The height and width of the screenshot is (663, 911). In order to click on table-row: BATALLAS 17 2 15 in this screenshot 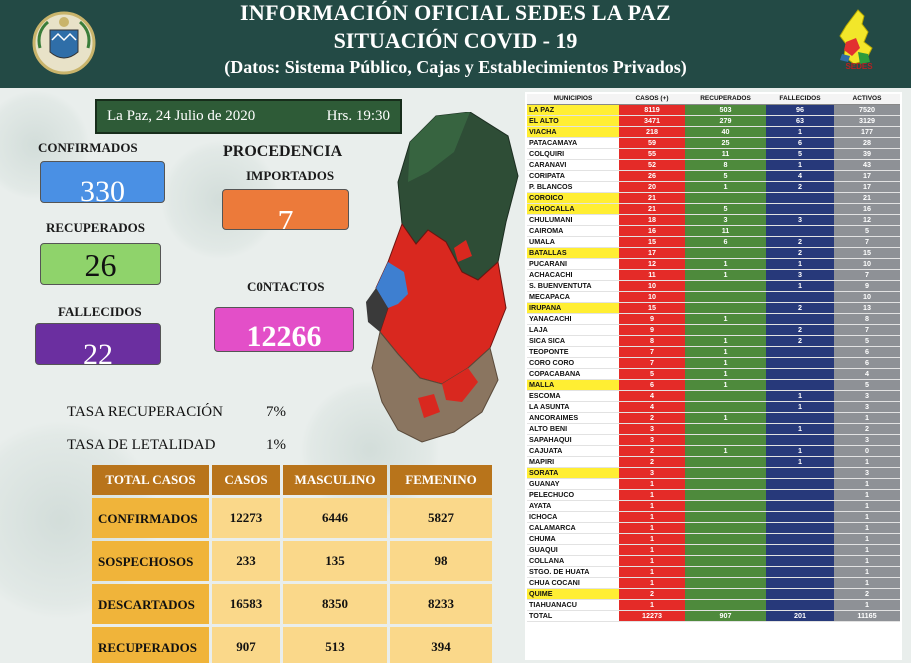, I will do `click(713, 253)`.